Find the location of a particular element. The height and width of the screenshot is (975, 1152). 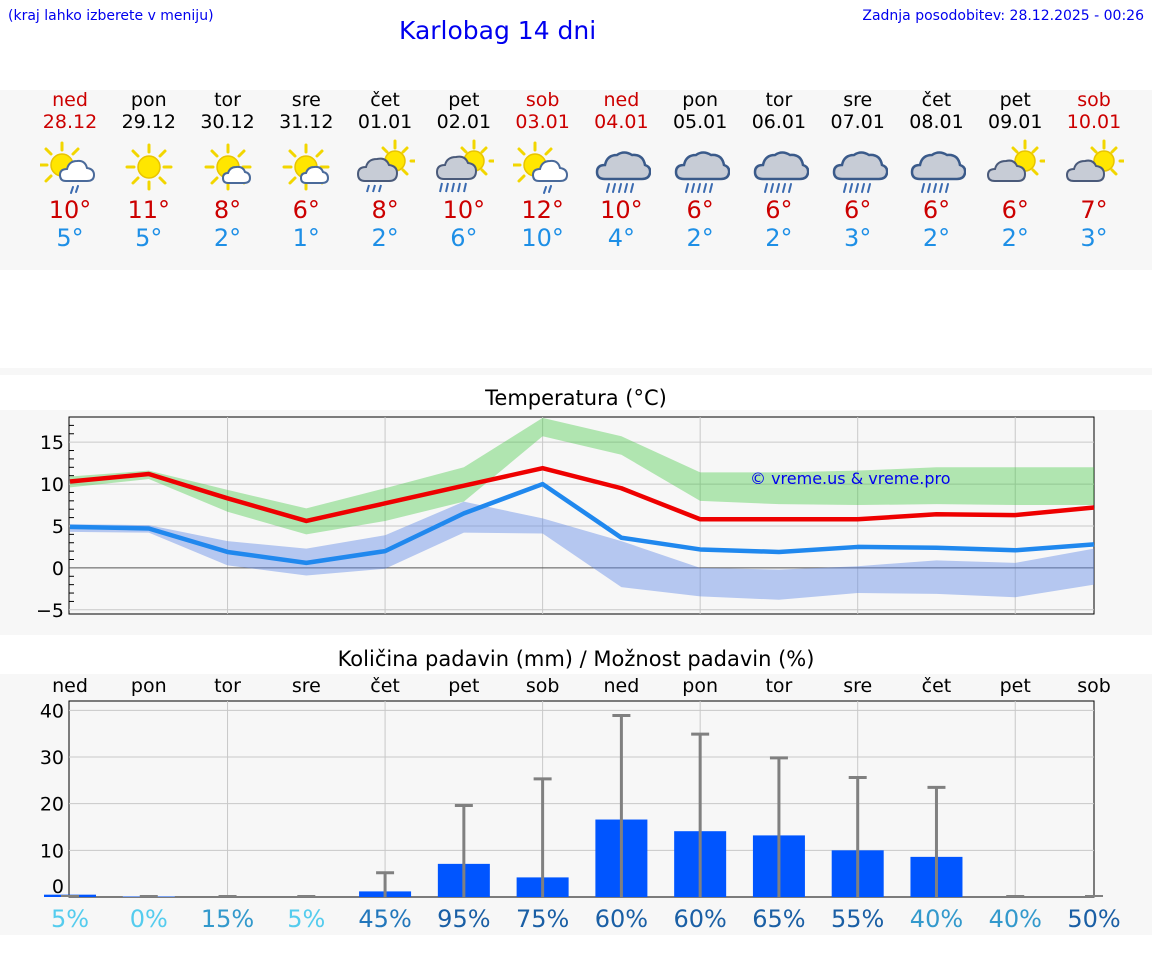

precip-chance: 55% is located at coordinates (857, 919).